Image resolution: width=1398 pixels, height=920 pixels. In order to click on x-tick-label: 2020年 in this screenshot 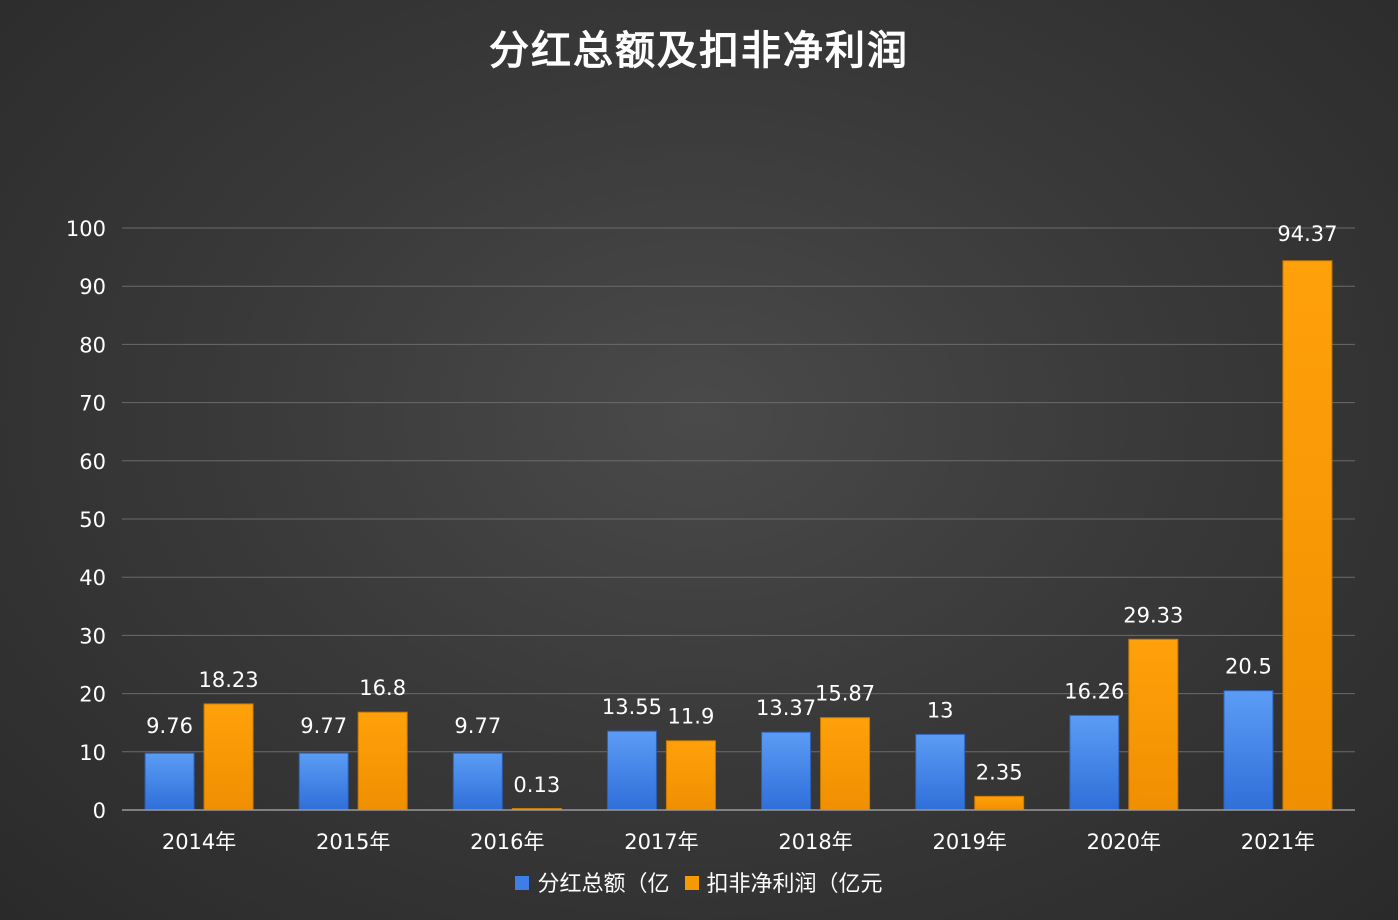, I will do `click(1124, 842)`.